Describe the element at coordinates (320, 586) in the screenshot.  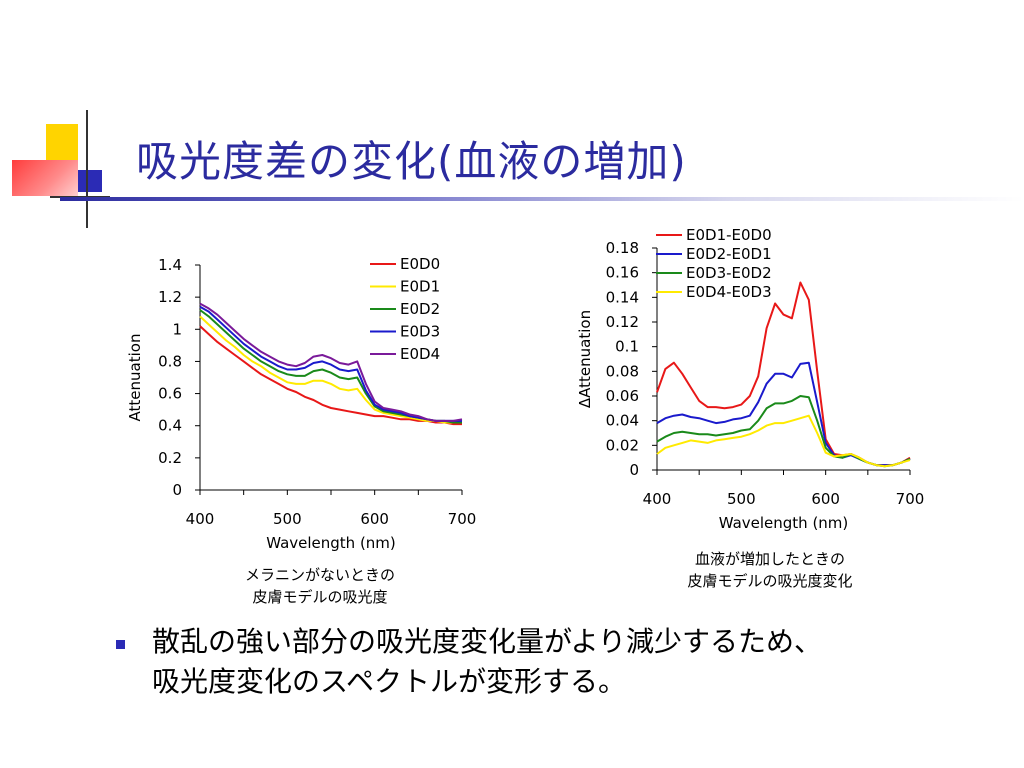
I see `caption-left: メラニンがないときの 皮膚モデルの吸光度` at that location.